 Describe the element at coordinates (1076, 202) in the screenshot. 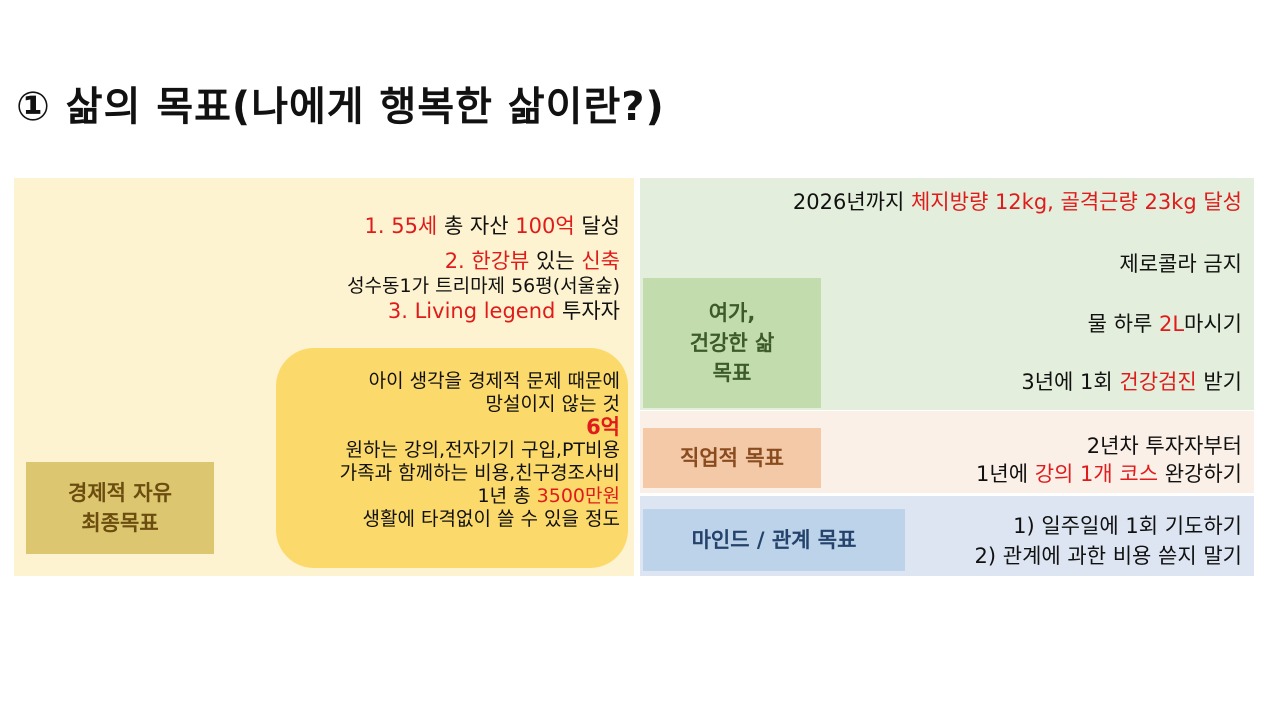

I see `health-goal-body-target: 체지방량 12kg, 골격근량 23kg 달성` at that location.